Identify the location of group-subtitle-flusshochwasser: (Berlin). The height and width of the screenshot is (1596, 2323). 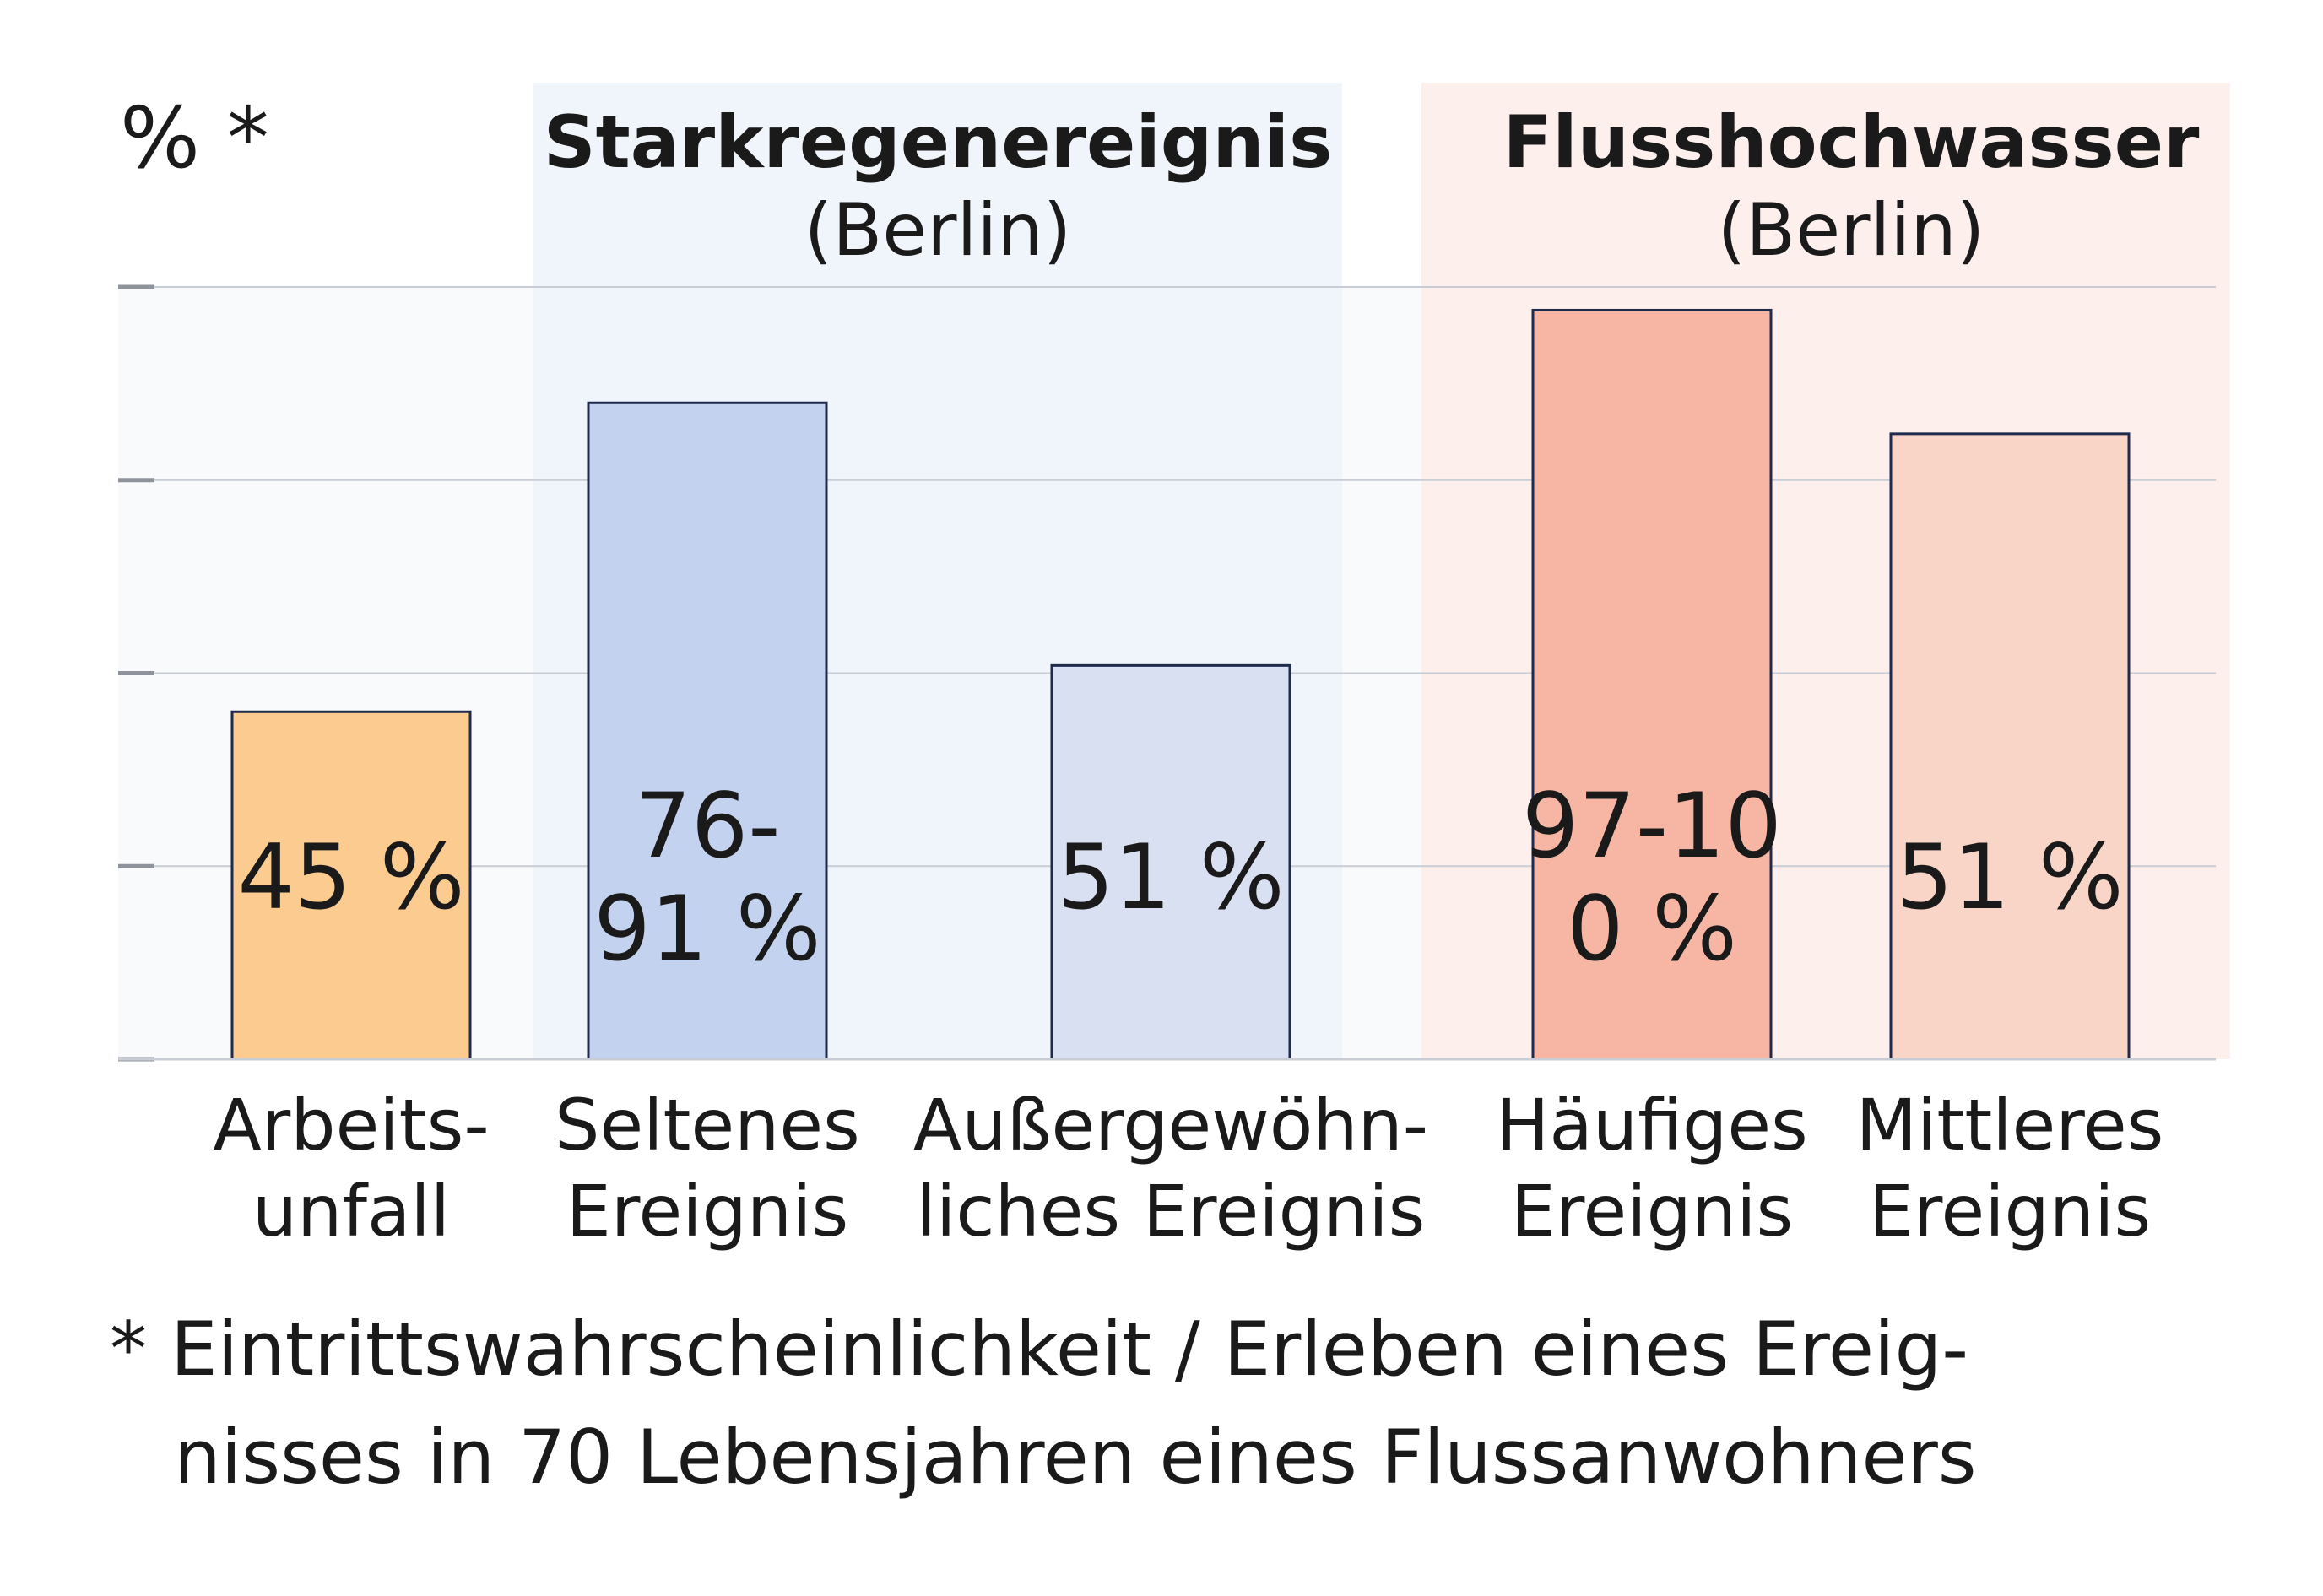
(1851, 230).